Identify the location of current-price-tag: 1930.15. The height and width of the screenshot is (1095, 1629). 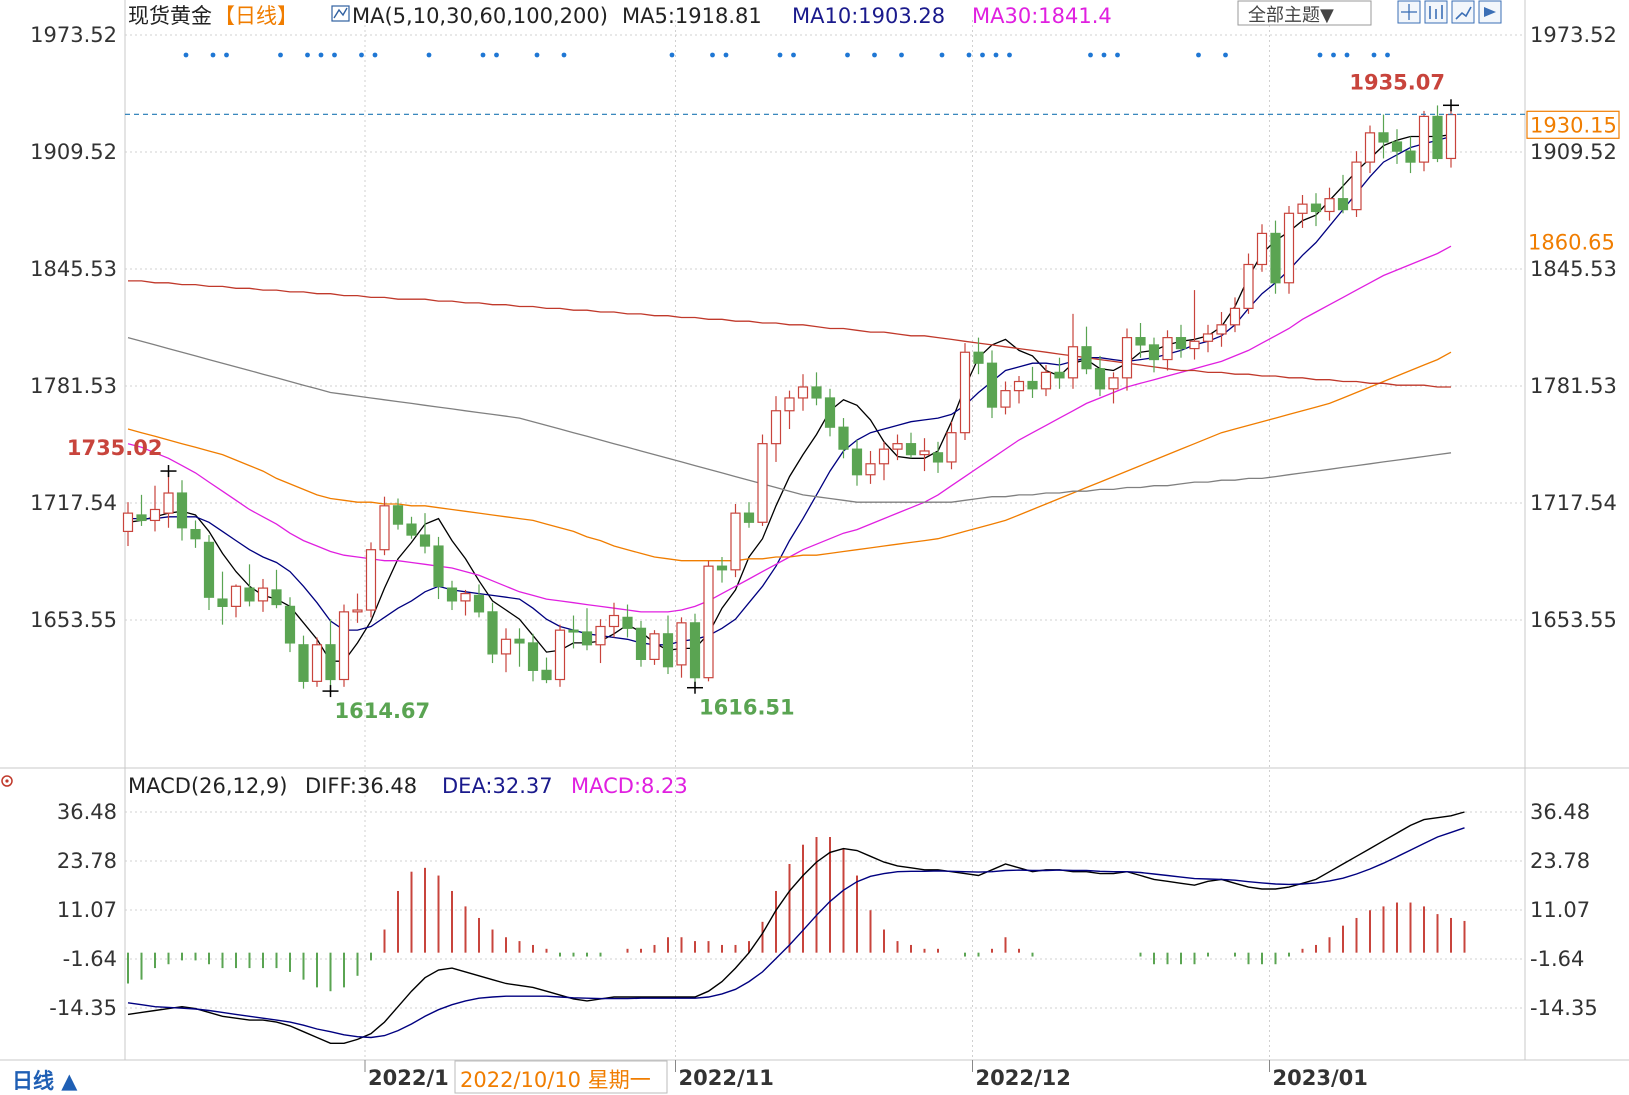
(1573, 125).